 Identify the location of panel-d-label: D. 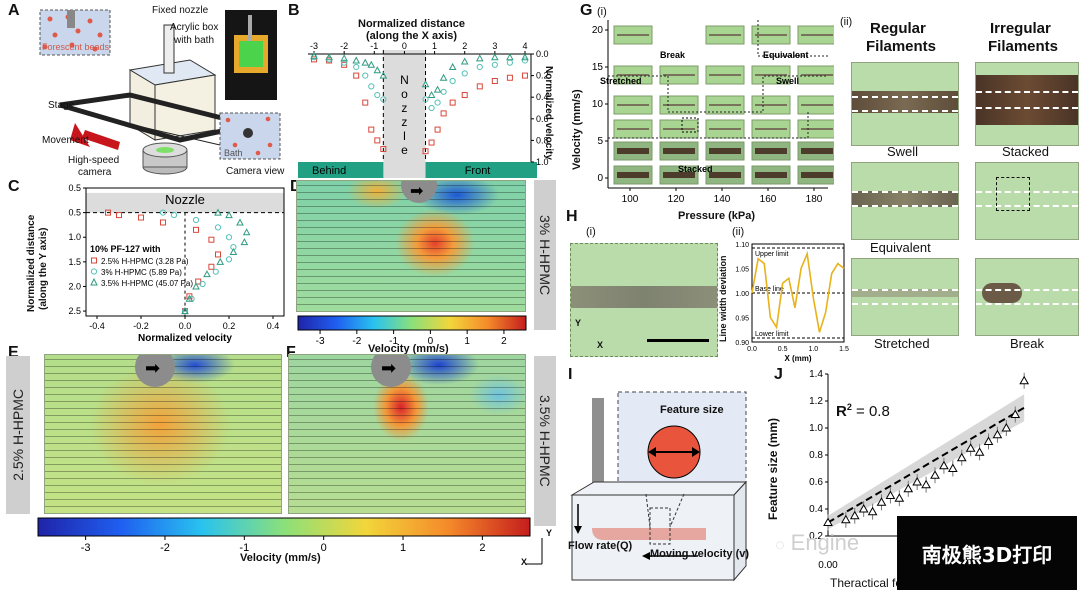
(296, 187).